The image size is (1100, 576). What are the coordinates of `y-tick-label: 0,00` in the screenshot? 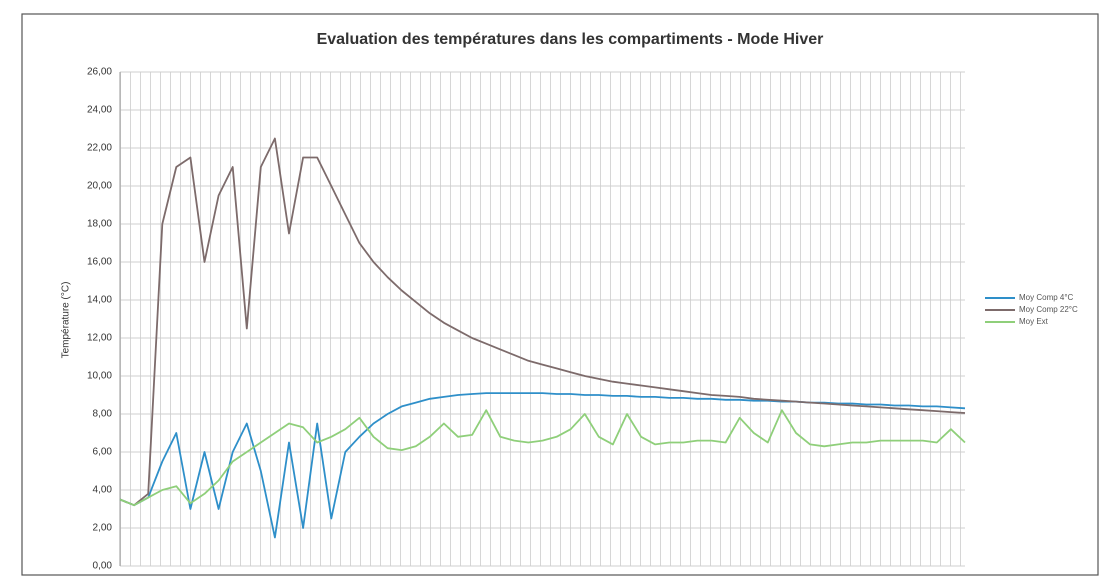 It's located at (103, 566).